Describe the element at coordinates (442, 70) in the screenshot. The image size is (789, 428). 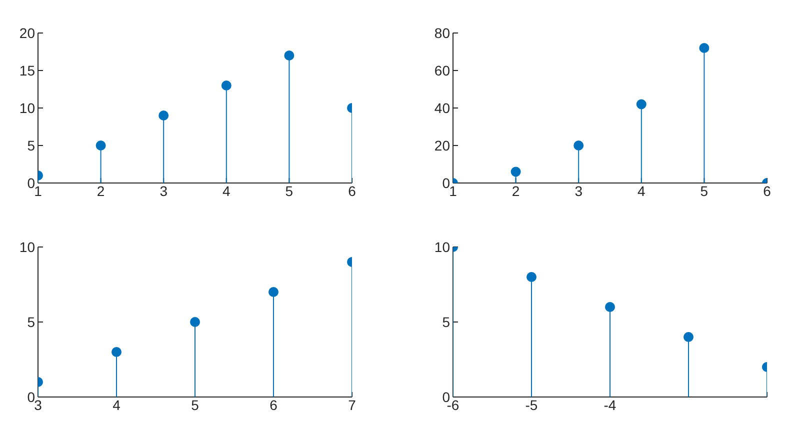
I see `y-tick-label: 60` at that location.